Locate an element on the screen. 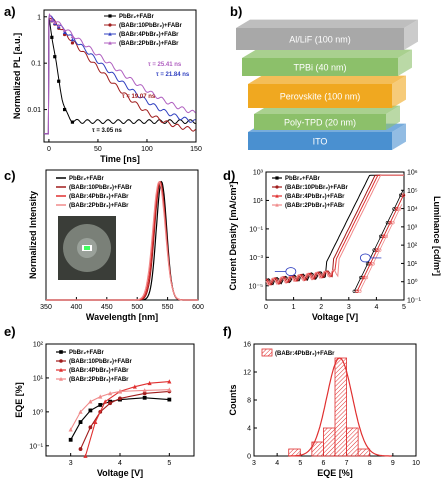 The width and height of the screenshot is (443, 486). y-tick-label: 0.1 is located at coordinates (36, 64).